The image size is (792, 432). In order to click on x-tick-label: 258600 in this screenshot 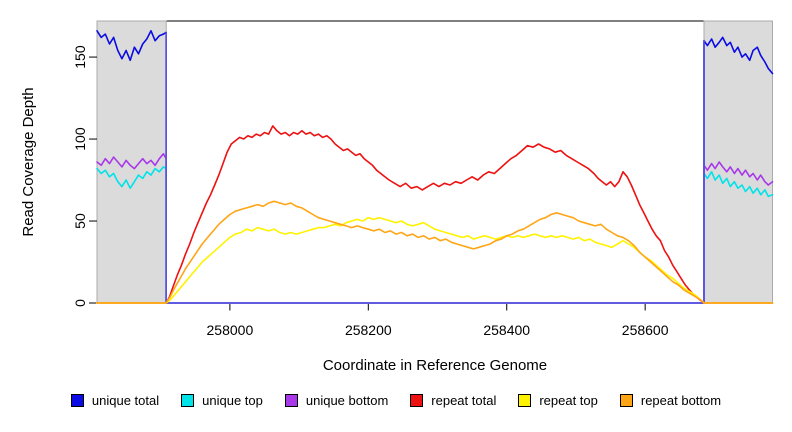, I will do `click(645, 330)`.